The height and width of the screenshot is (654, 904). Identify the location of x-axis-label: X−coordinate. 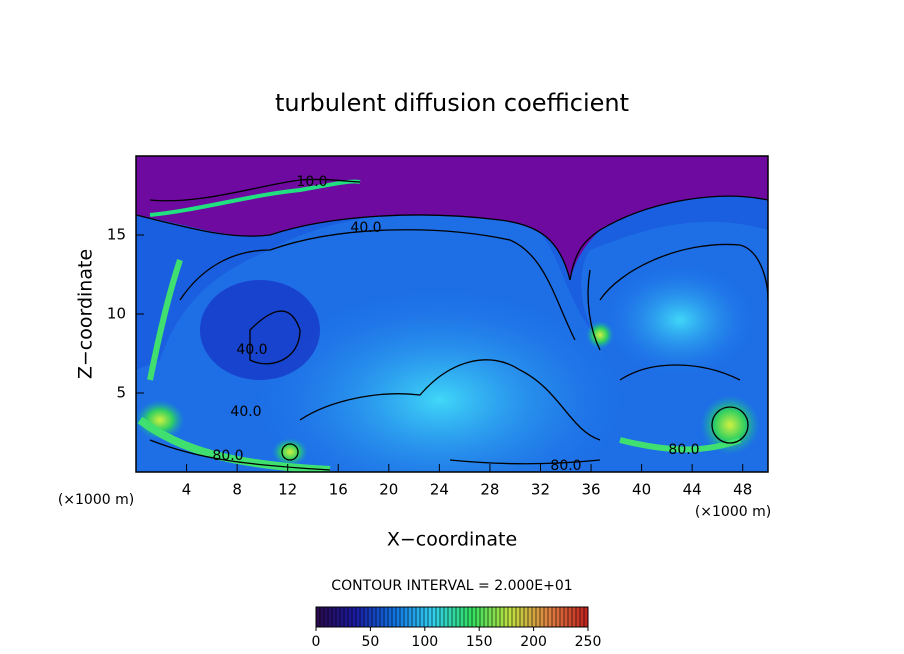
(452, 540).